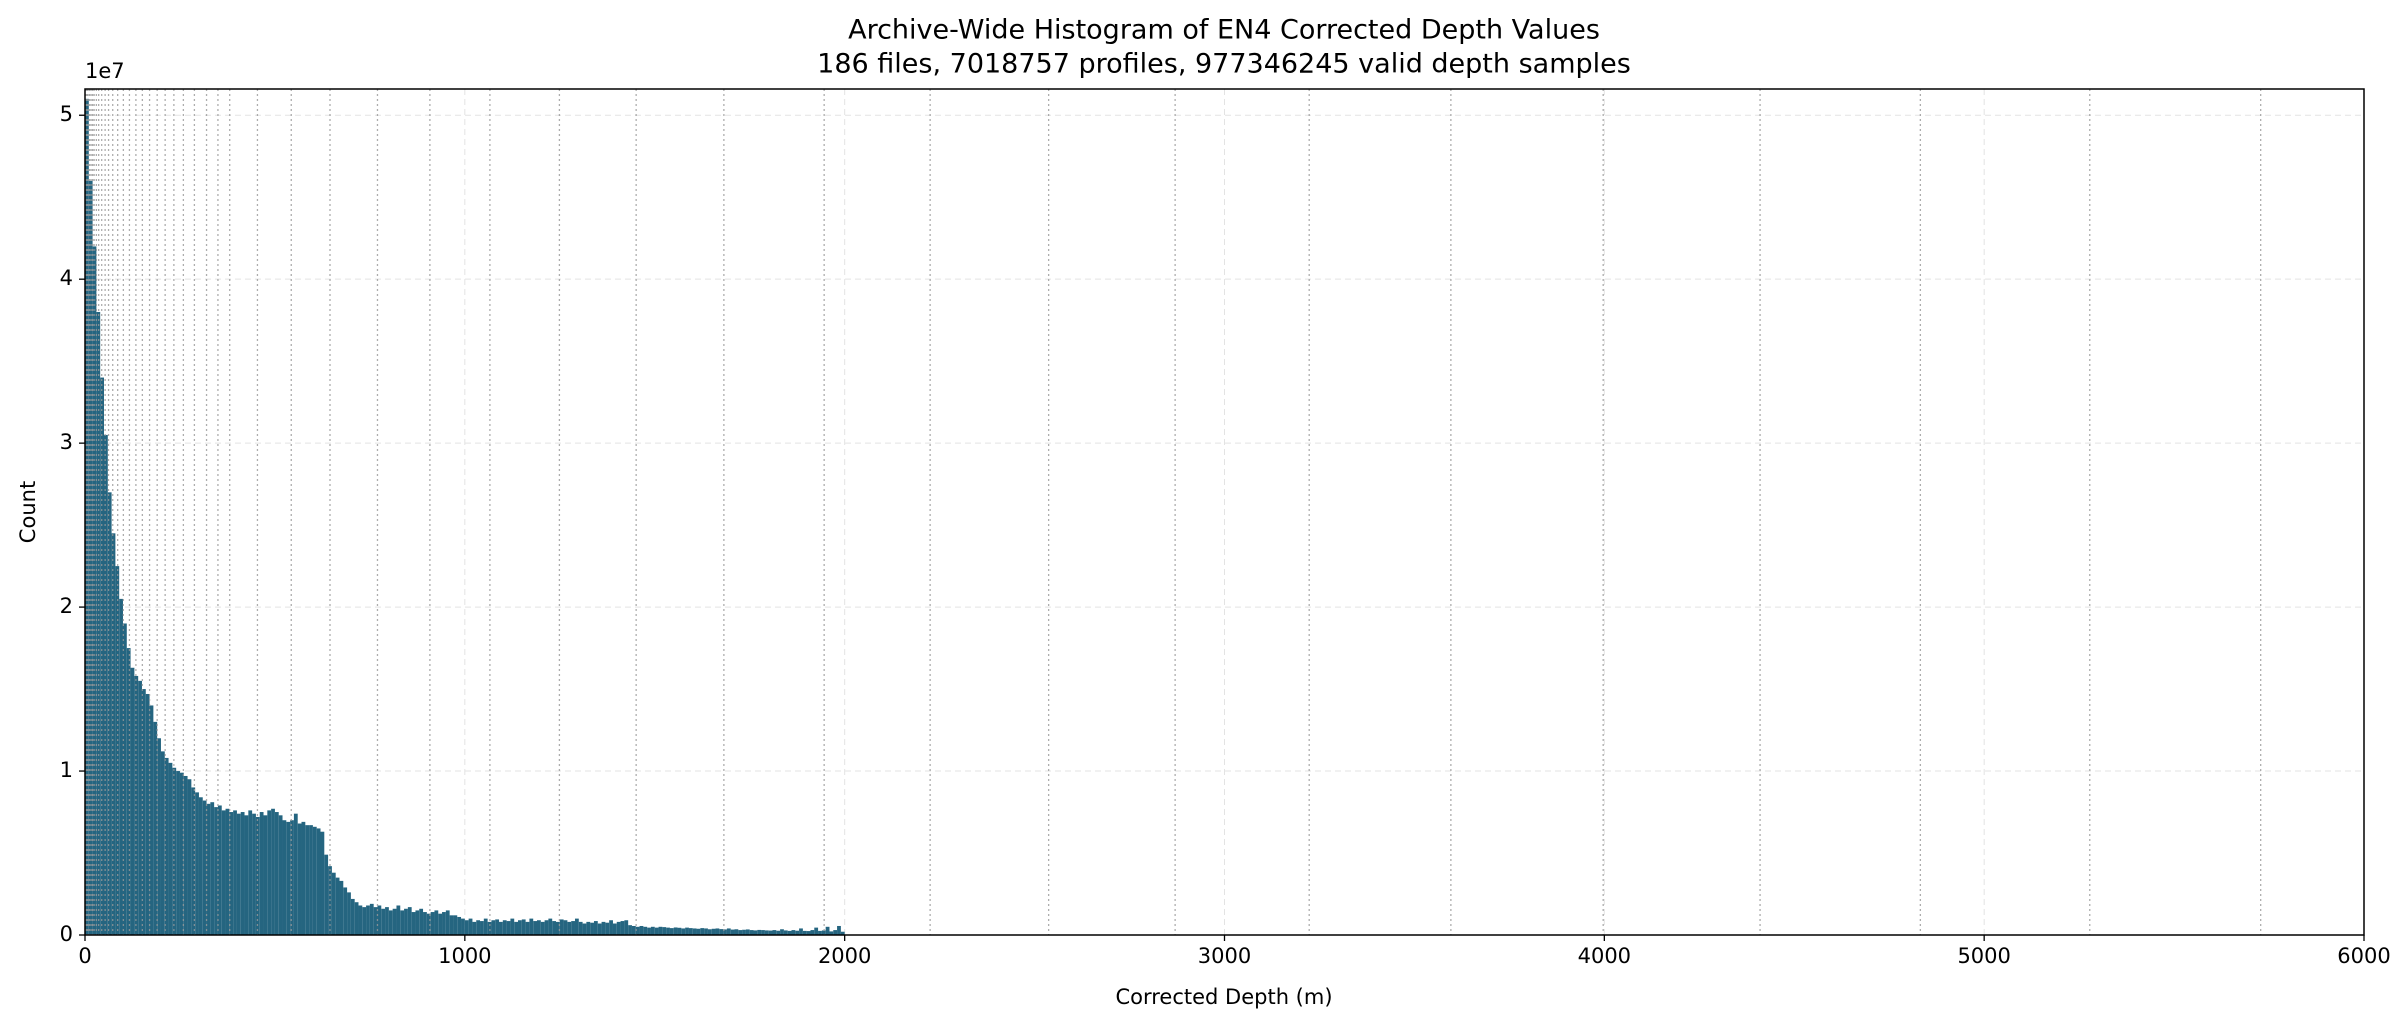  I want to click on y-tick-label: 0, so click(66, 934).